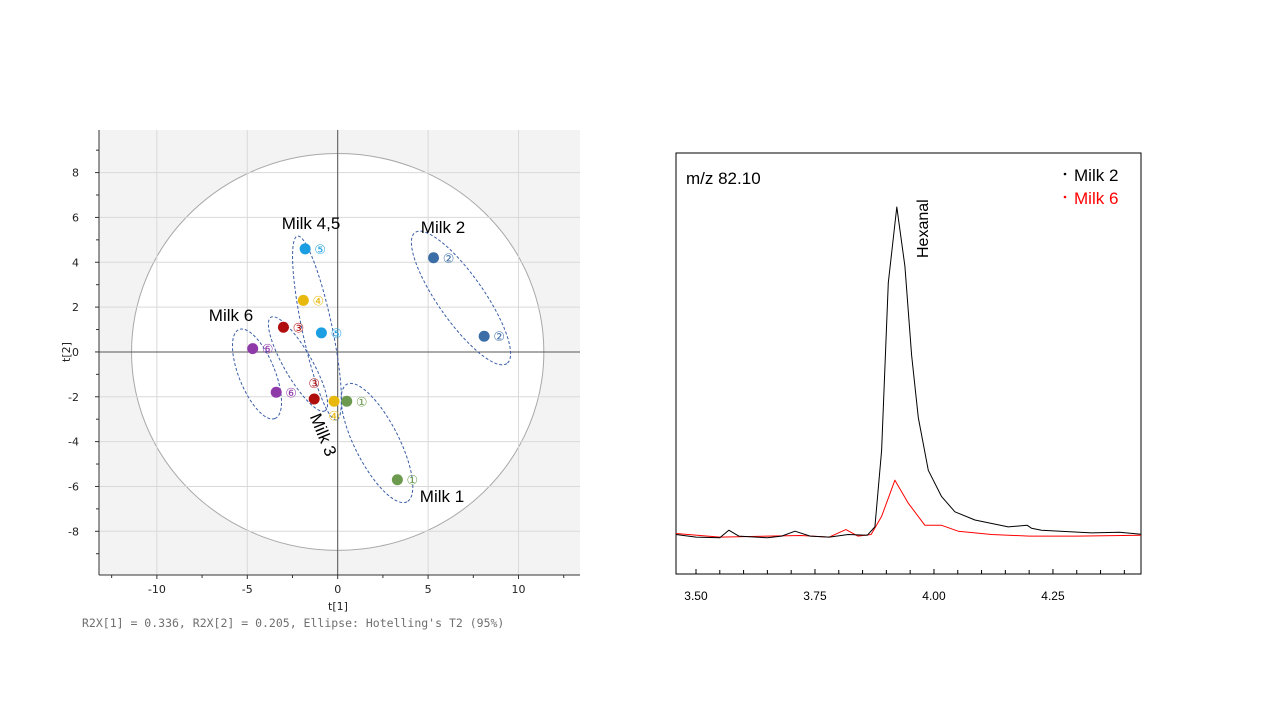  I want to click on y-axis-label: t[2], so click(66, 352).